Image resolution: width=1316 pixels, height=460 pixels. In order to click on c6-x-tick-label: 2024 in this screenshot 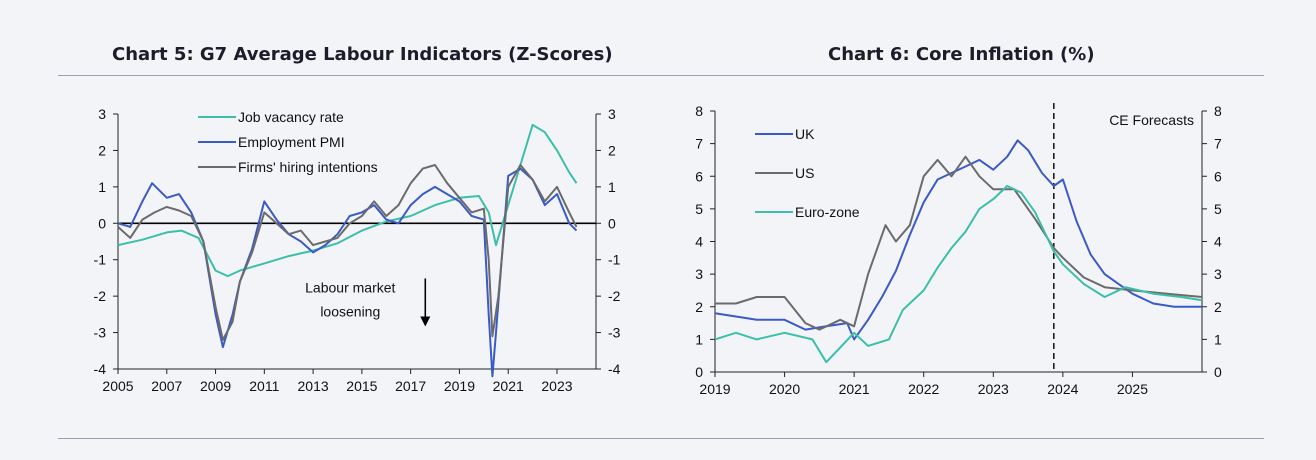, I will do `click(1062, 389)`.